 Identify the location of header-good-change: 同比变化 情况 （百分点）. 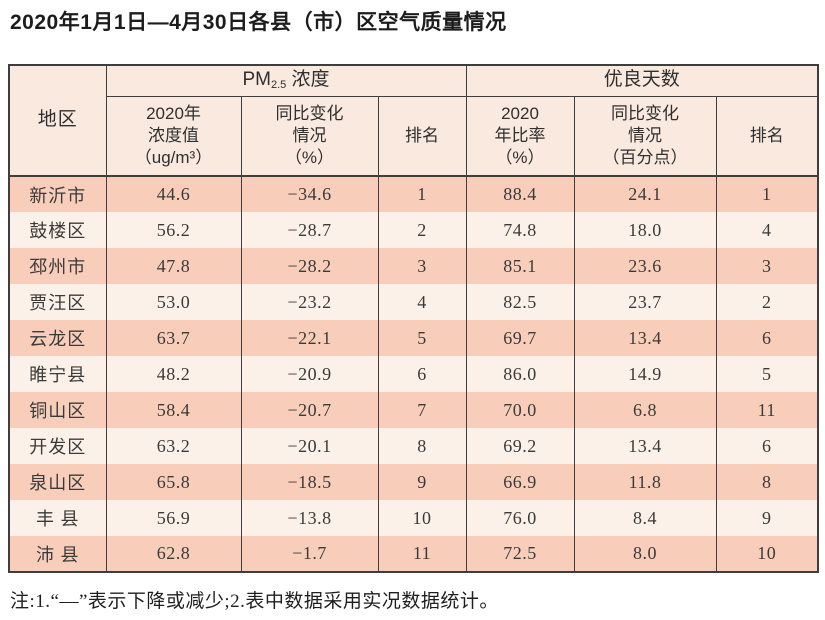
(645, 136).